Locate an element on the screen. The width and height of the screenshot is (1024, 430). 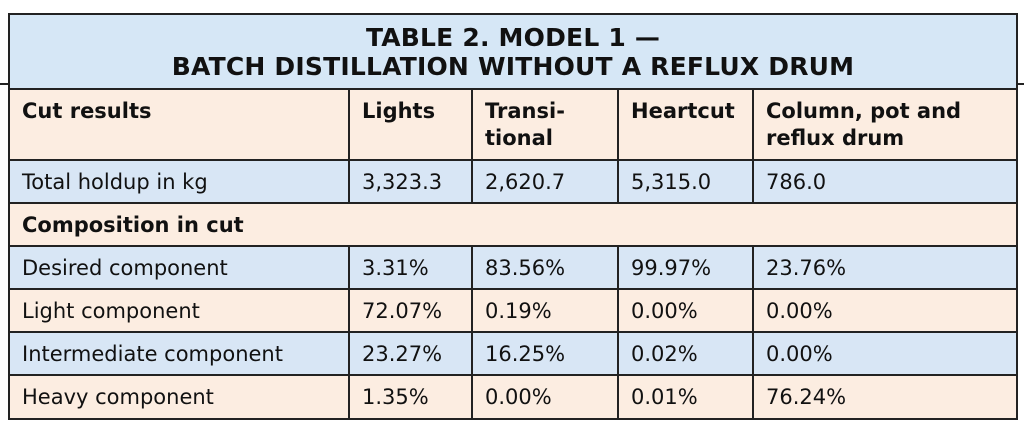
section-row: Composition in cut is located at coordinates (513, 224).